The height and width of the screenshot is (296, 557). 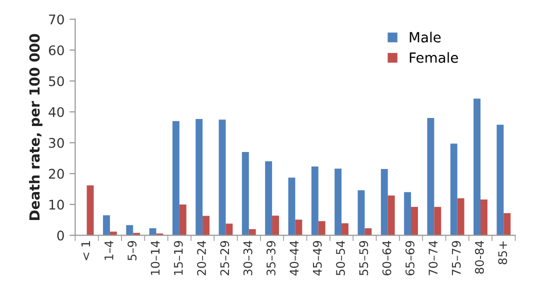 What do you see at coordinates (225, 258) in the screenshot?
I see `x-tick-label: 25–29` at bounding box center [225, 258].